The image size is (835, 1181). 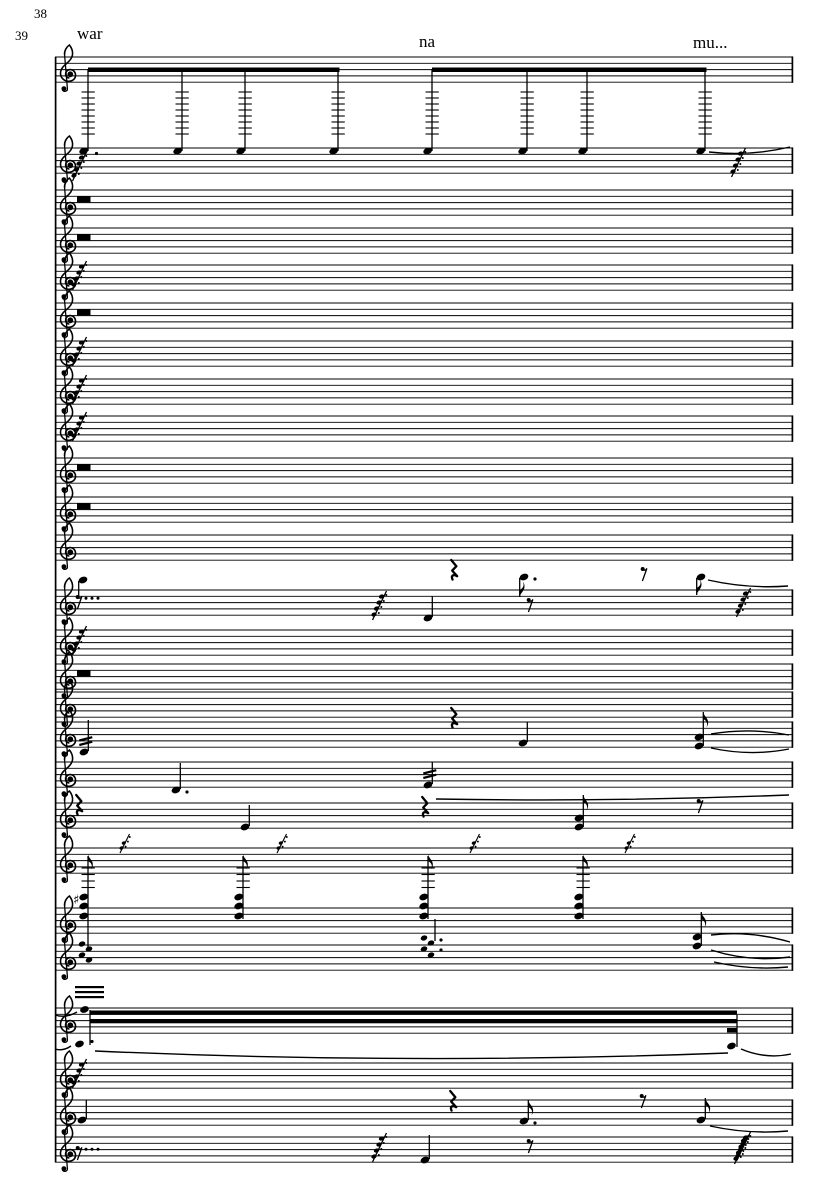 What do you see at coordinates (430, 776) in the screenshot?
I see `tremolo-slash` at bounding box center [430, 776].